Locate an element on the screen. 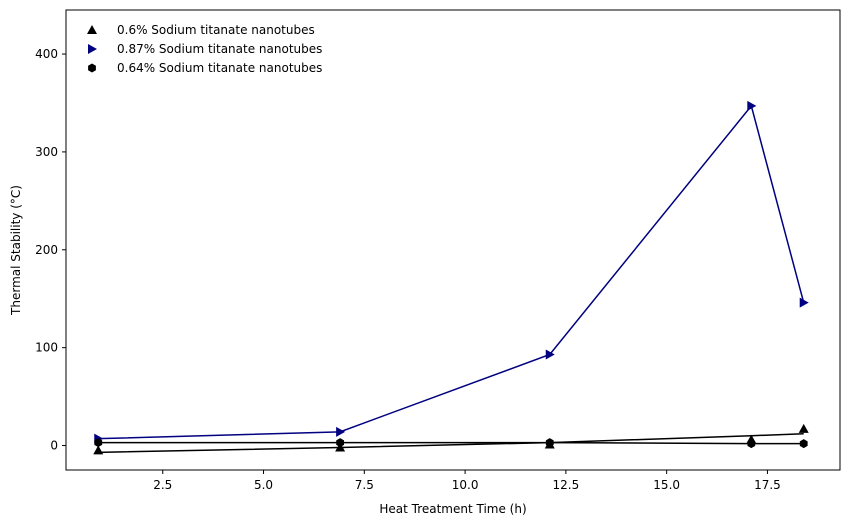 Image resolution: width=850 pixels, height=525 pixels. x-tick-label: 7.5 is located at coordinates (364, 485).